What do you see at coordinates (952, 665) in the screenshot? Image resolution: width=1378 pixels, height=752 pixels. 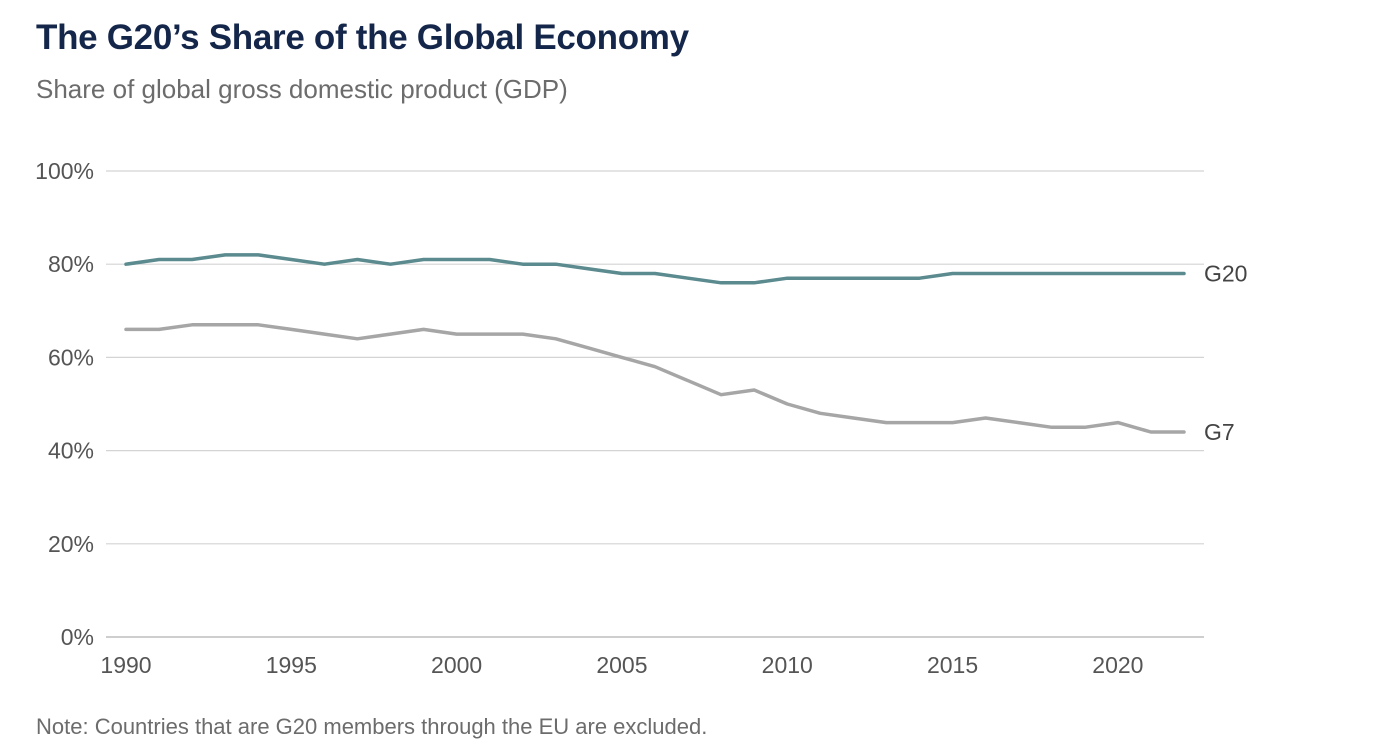 I see `x-tick-label: 2015` at bounding box center [952, 665].